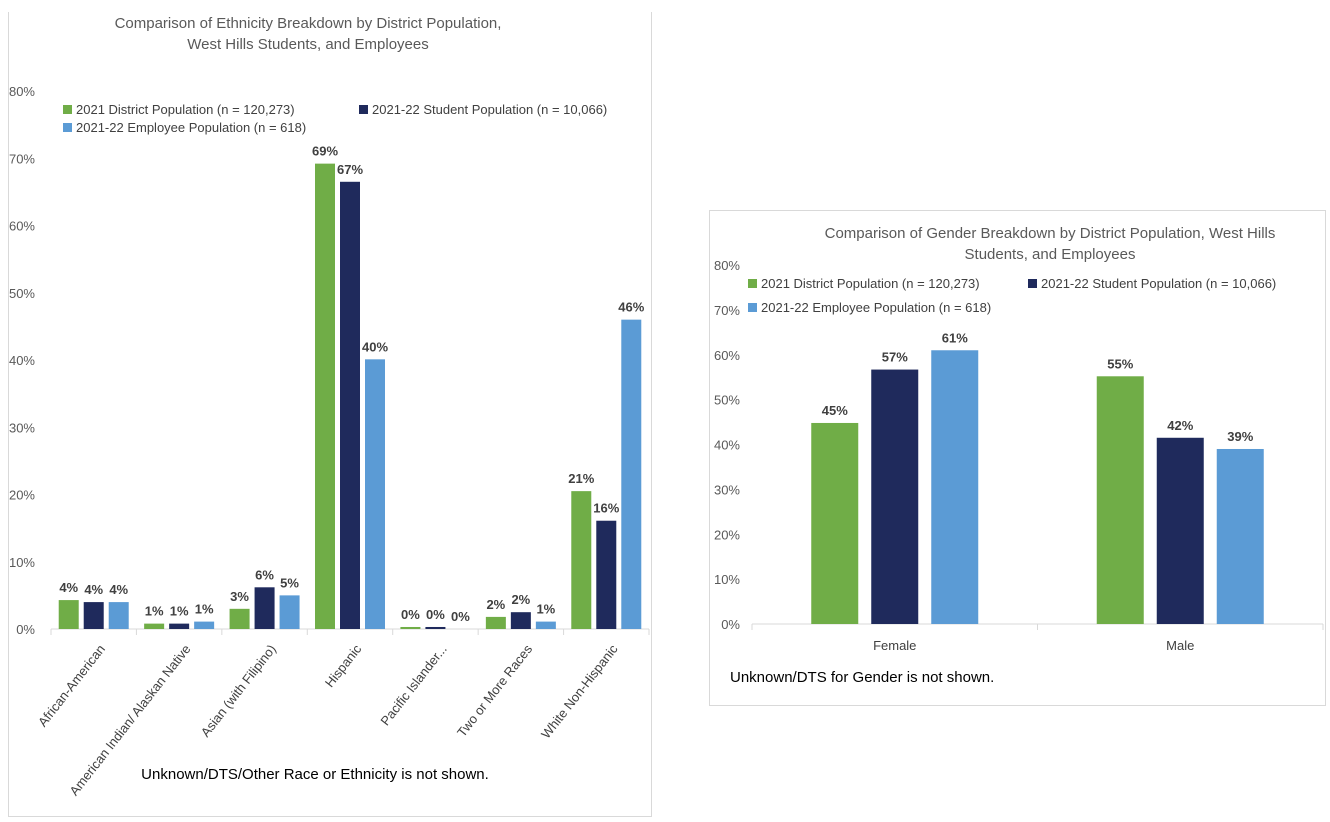 The width and height of the screenshot is (1330, 822). I want to click on x-category-label: White Non-Hispanic, so click(579, 691).